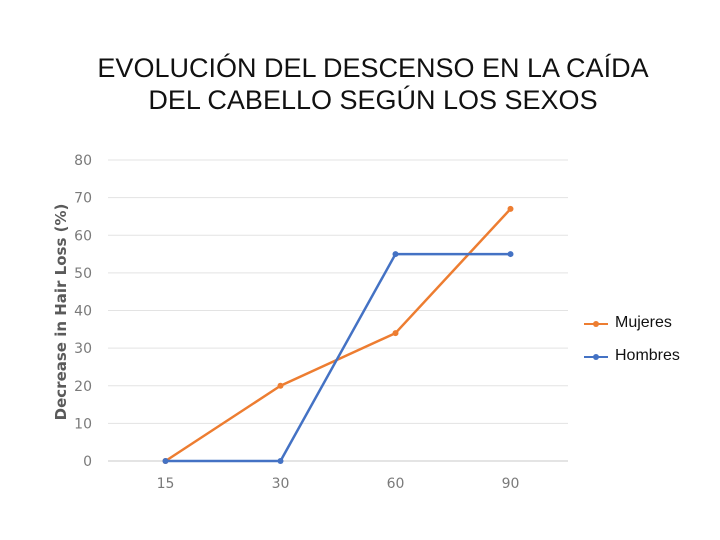 This screenshot has width=720, height=540. I want to click on y-tick-label: 20, so click(83, 387).